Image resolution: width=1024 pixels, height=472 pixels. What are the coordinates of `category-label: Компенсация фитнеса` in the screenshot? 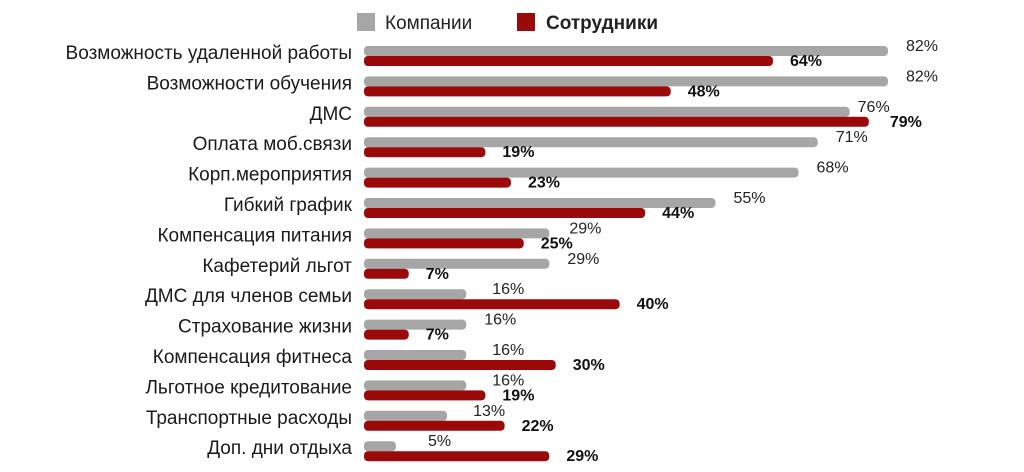 It's located at (253, 357).